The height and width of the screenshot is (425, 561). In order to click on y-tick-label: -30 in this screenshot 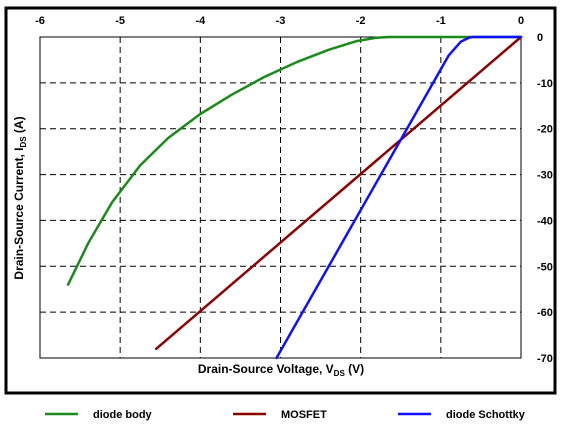, I will do `click(545, 176)`.